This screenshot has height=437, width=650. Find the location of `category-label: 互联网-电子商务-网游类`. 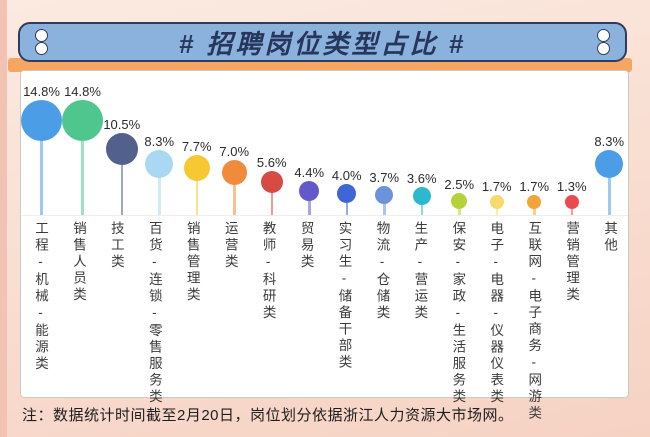

category-label: 互联网-电子商务-网游类 is located at coordinates (534, 321).